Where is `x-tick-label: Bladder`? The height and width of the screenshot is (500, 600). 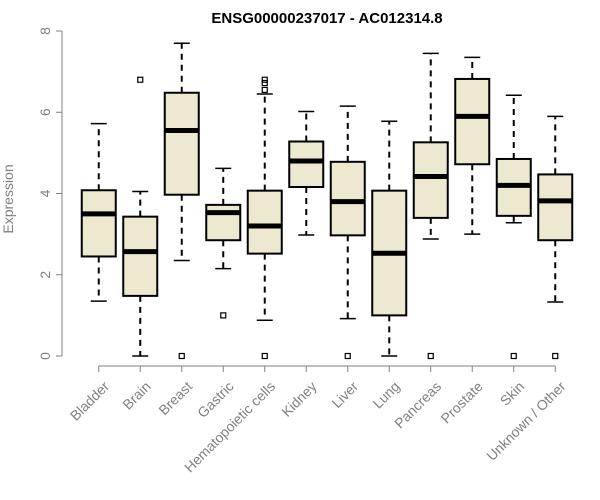
x-tick-label: Bladder is located at coordinates (90, 401).